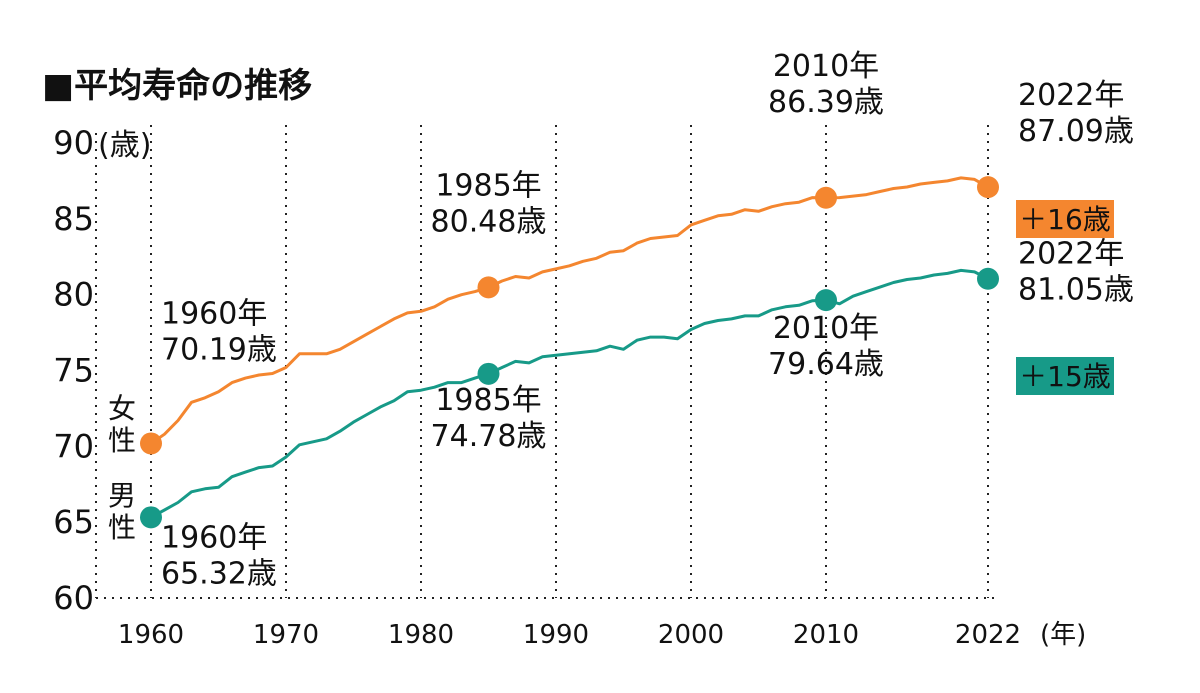  I want to click on y-tick-label: 65, so click(73, 522).